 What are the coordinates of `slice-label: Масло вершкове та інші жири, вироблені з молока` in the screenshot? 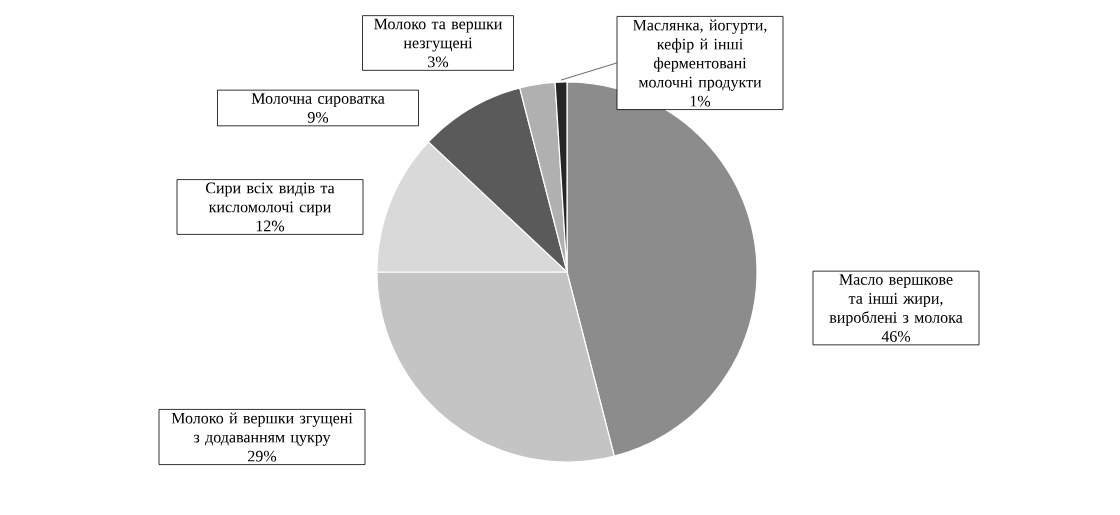 It's located at (896, 300).